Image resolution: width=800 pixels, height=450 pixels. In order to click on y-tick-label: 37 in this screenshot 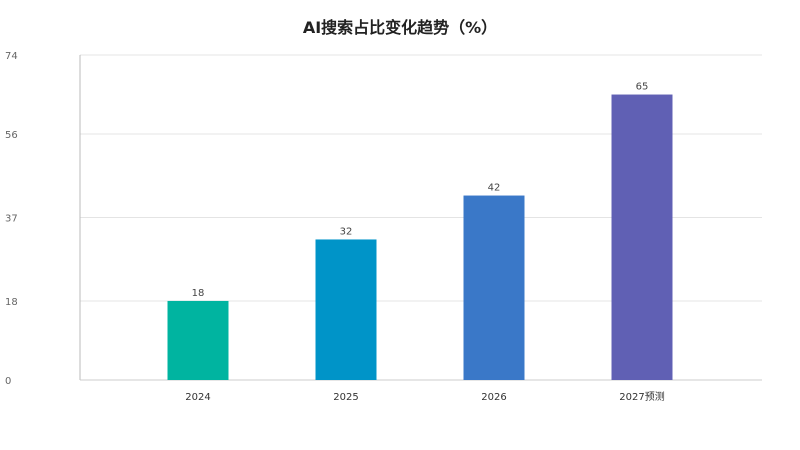, I will do `click(11, 219)`.